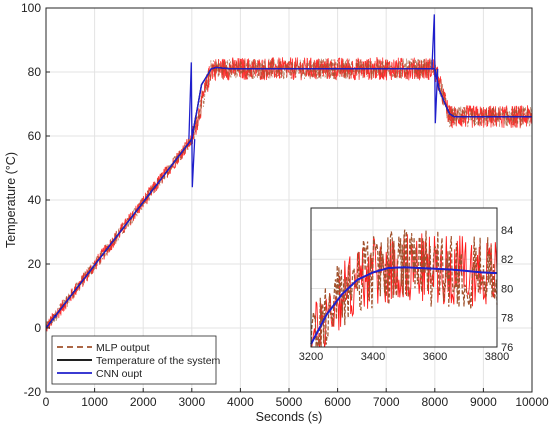 The image size is (550, 428). Describe the element at coordinates (434, 402) in the screenshot. I see `x-tick-label: 8000` at that location.